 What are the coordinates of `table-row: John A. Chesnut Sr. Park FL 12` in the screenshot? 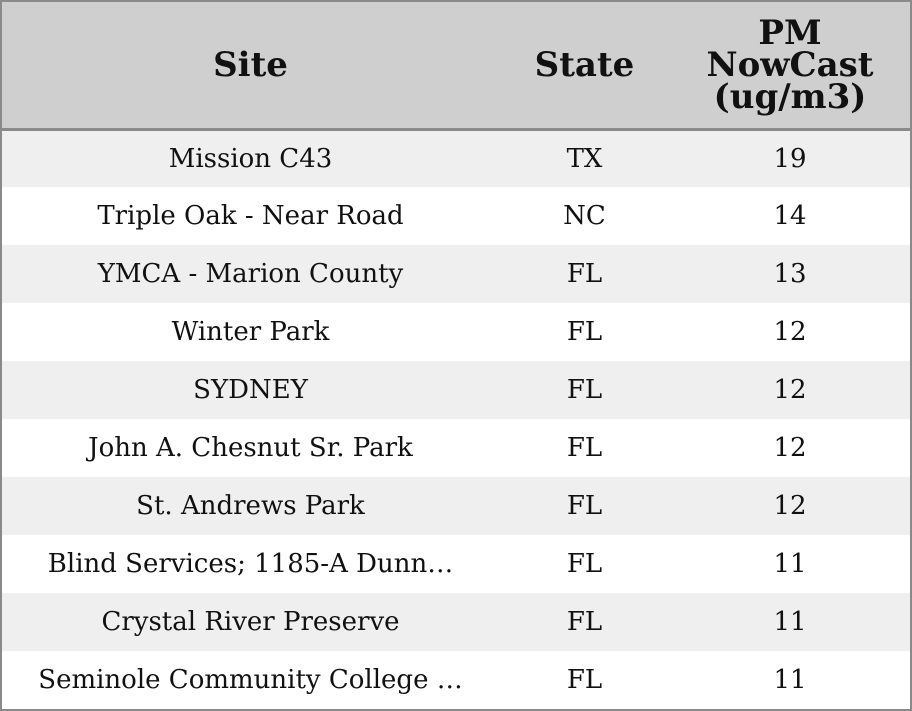 It's located at (456, 448).